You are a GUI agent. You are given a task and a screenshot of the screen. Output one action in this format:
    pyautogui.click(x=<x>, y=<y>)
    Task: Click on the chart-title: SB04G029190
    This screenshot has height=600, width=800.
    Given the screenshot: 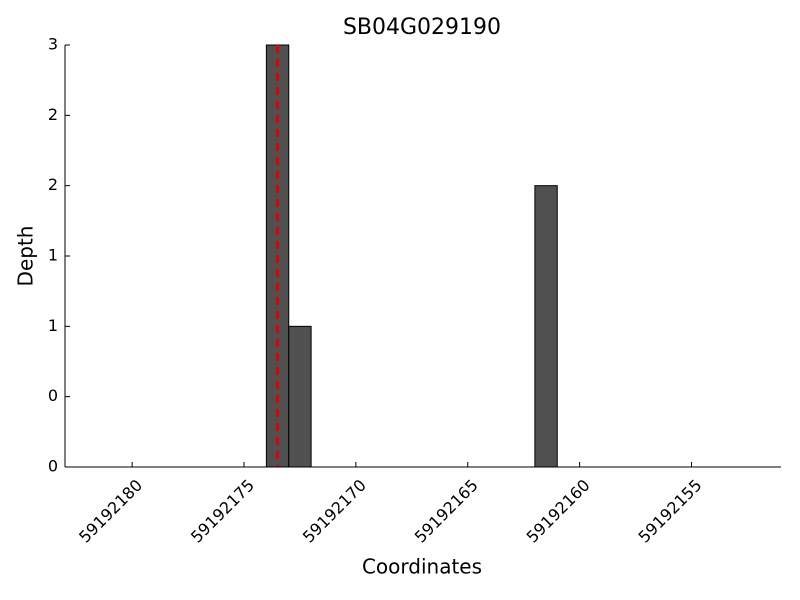 What is the action you would take?
    pyautogui.click(x=422, y=27)
    